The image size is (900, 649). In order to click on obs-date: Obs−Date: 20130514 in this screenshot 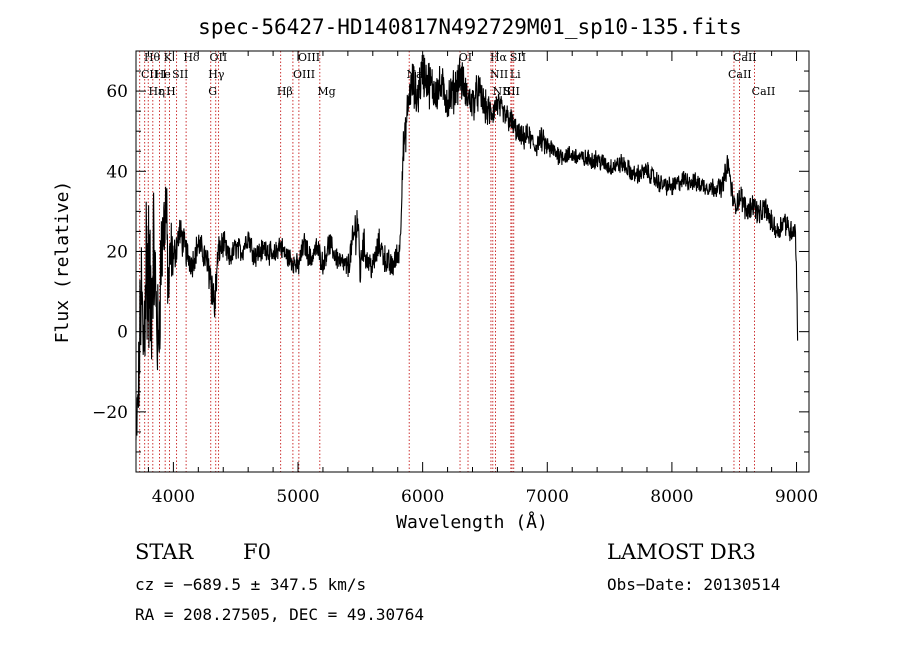, I will do `click(694, 584)`.